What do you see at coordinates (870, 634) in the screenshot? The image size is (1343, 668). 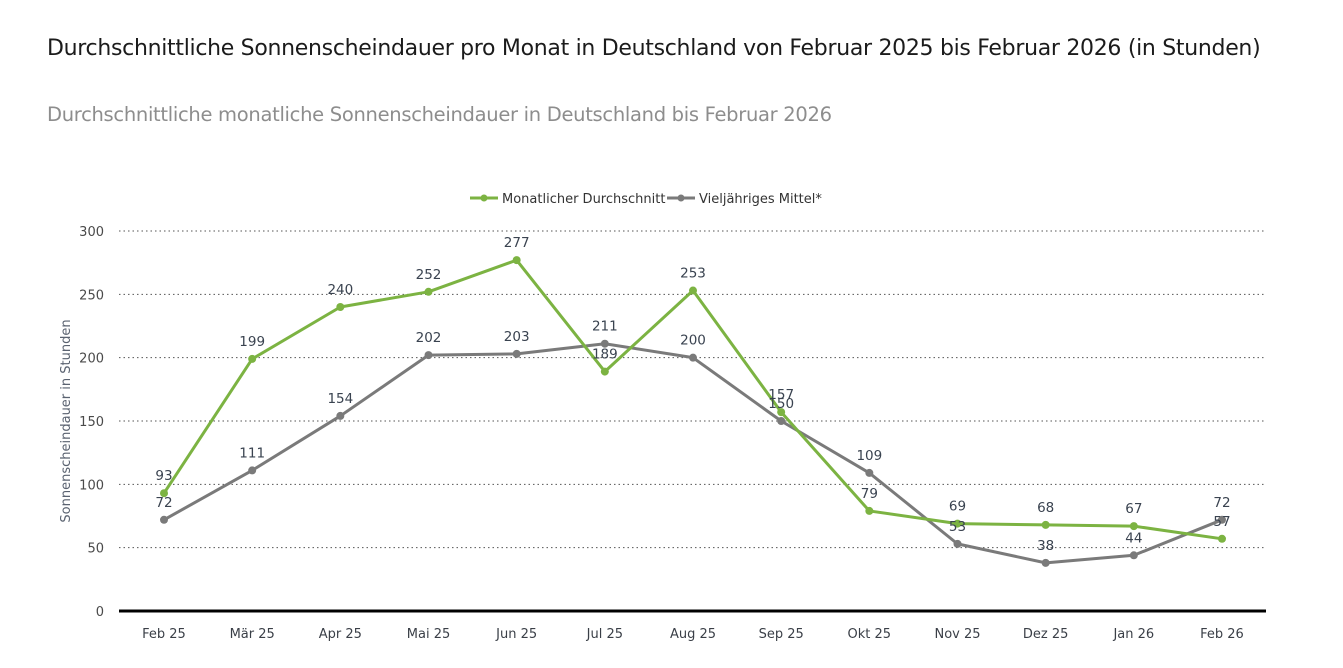 I see `x-tick-label: Okt 25` at bounding box center [870, 634].